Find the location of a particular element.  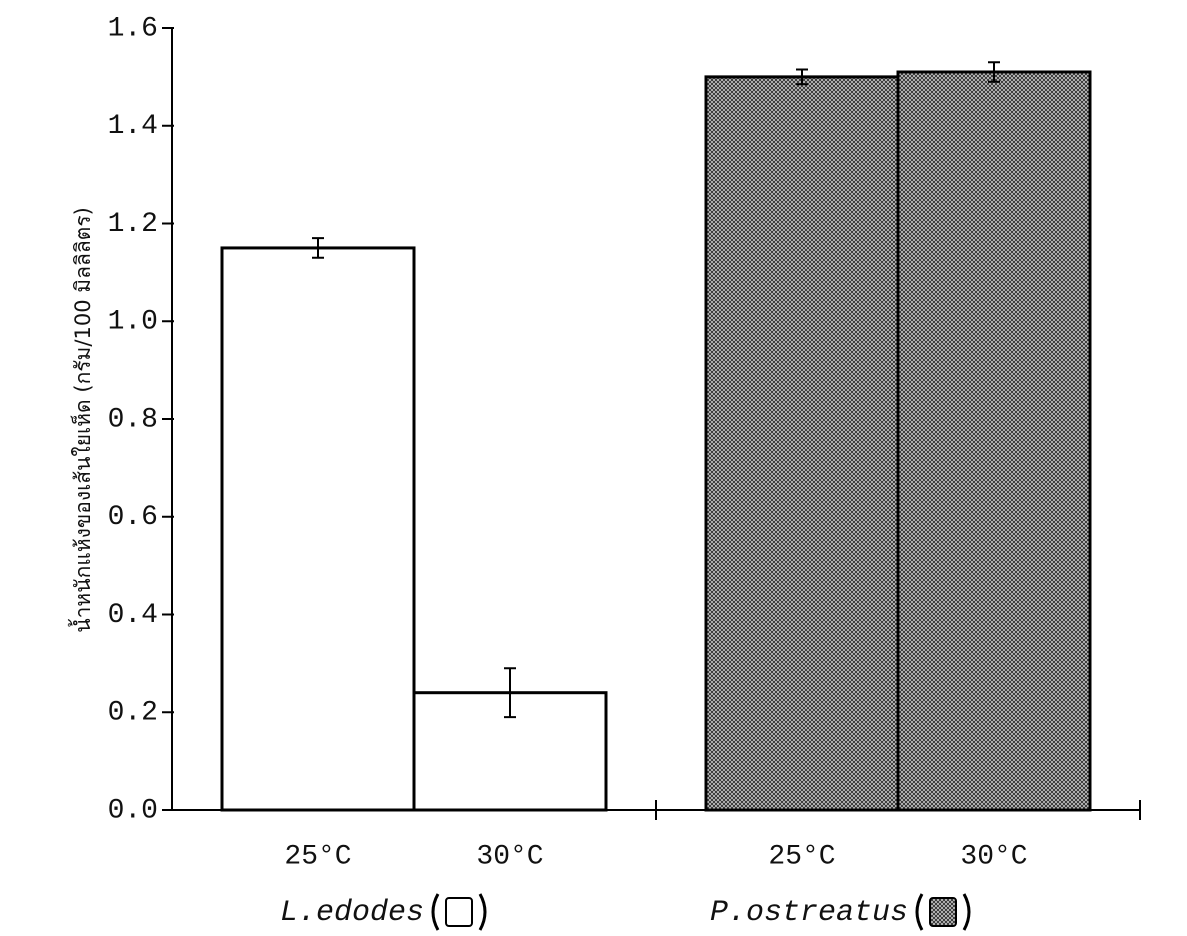

y-tick-label: 0.2 is located at coordinates (133, 713).